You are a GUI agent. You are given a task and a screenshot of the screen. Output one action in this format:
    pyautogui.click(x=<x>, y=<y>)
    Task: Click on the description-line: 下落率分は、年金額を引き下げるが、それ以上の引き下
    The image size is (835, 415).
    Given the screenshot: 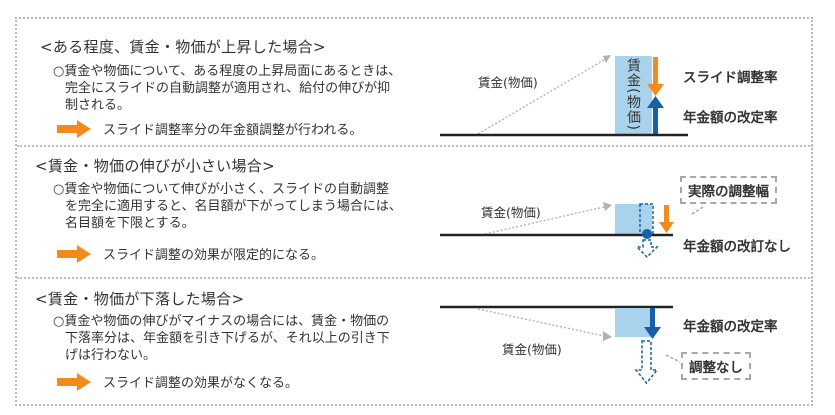 What is the action you would take?
    pyautogui.click(x=227, y=338)
    